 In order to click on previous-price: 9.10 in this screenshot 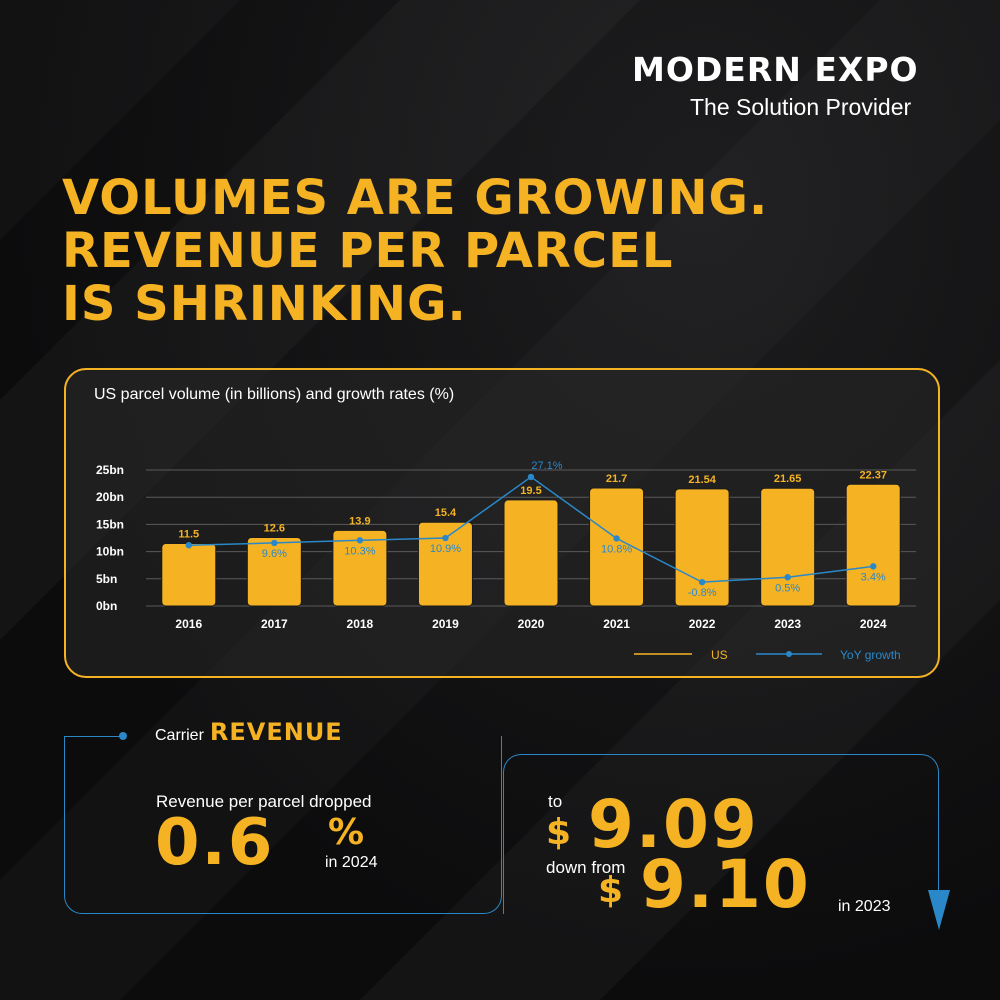, I will do `click(725, 884)`.